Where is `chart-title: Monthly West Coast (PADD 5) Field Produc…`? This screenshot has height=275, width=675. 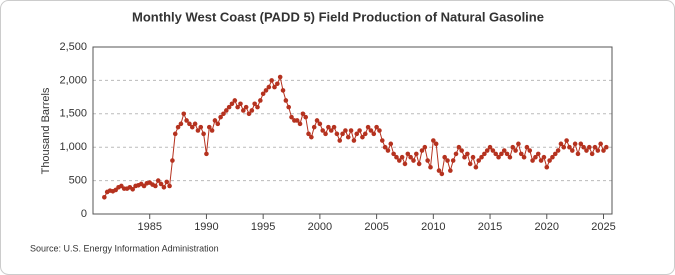 chart-title: Monthly West Coast (PADD 5) Field Produc… is located at coordinates (338, 16).